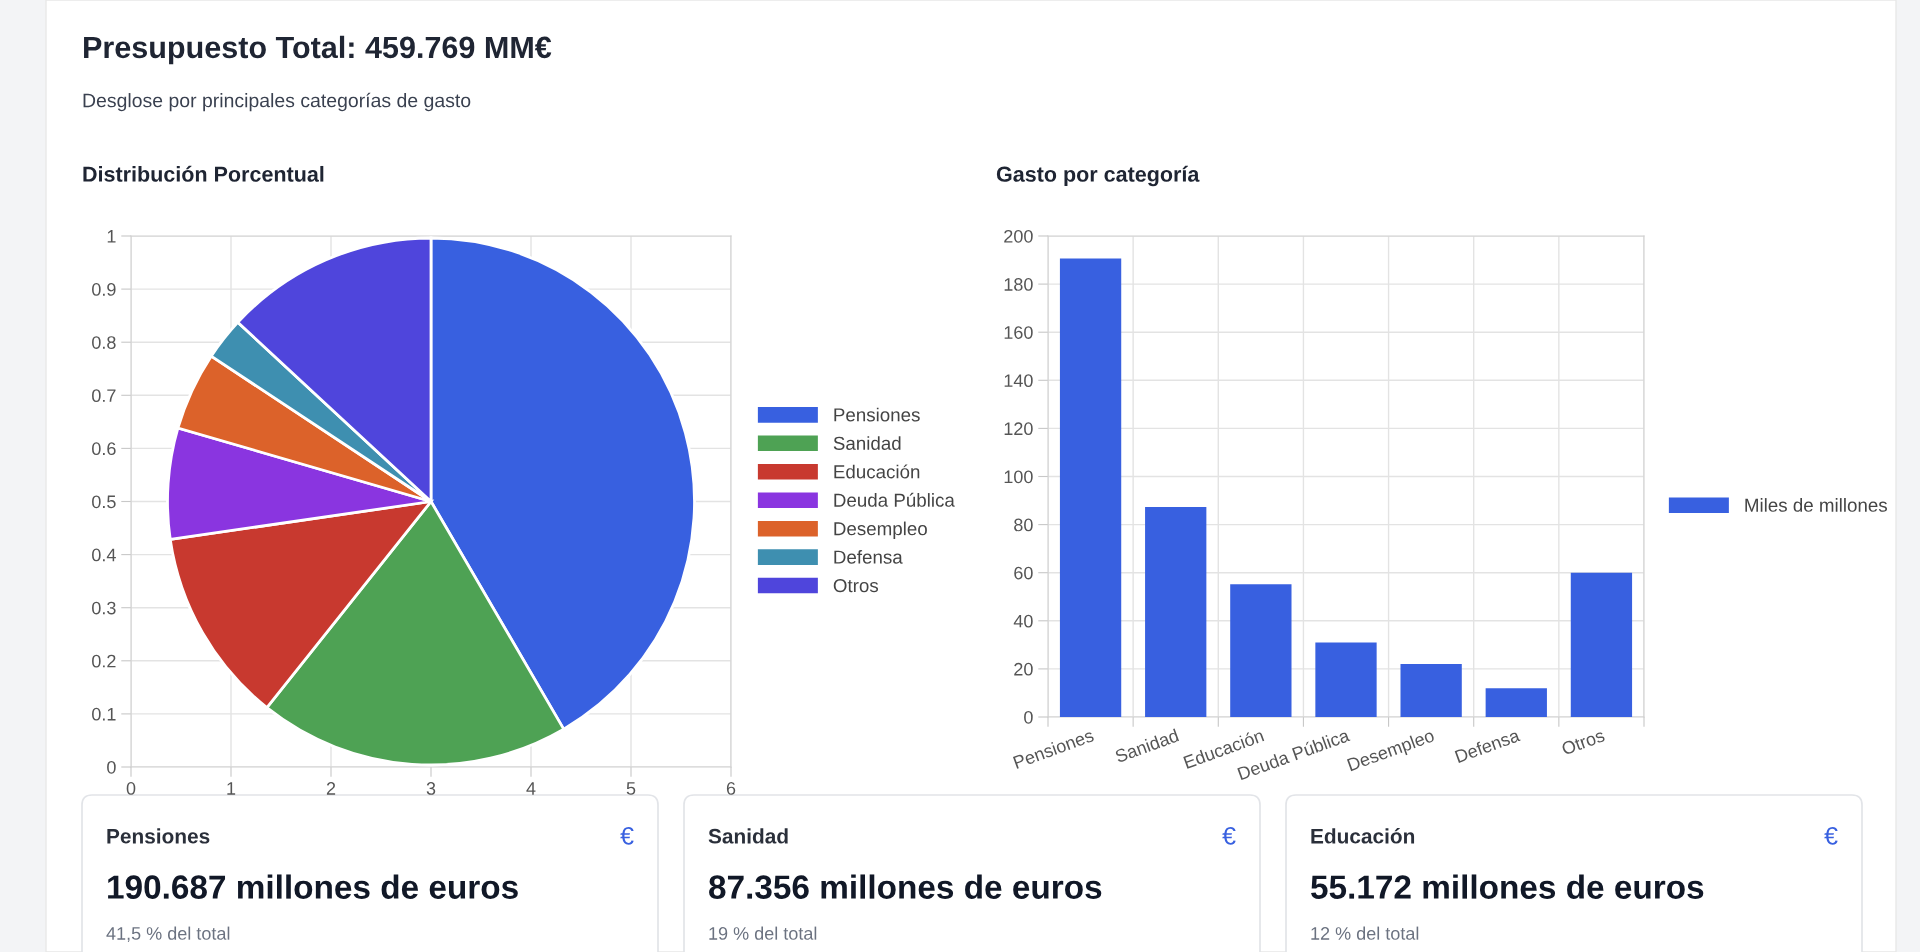 The width and height of the screenshot is (1920, 952). I want to click on text: Presupuesto Total: 459.769 MM€, so click(318, 50).